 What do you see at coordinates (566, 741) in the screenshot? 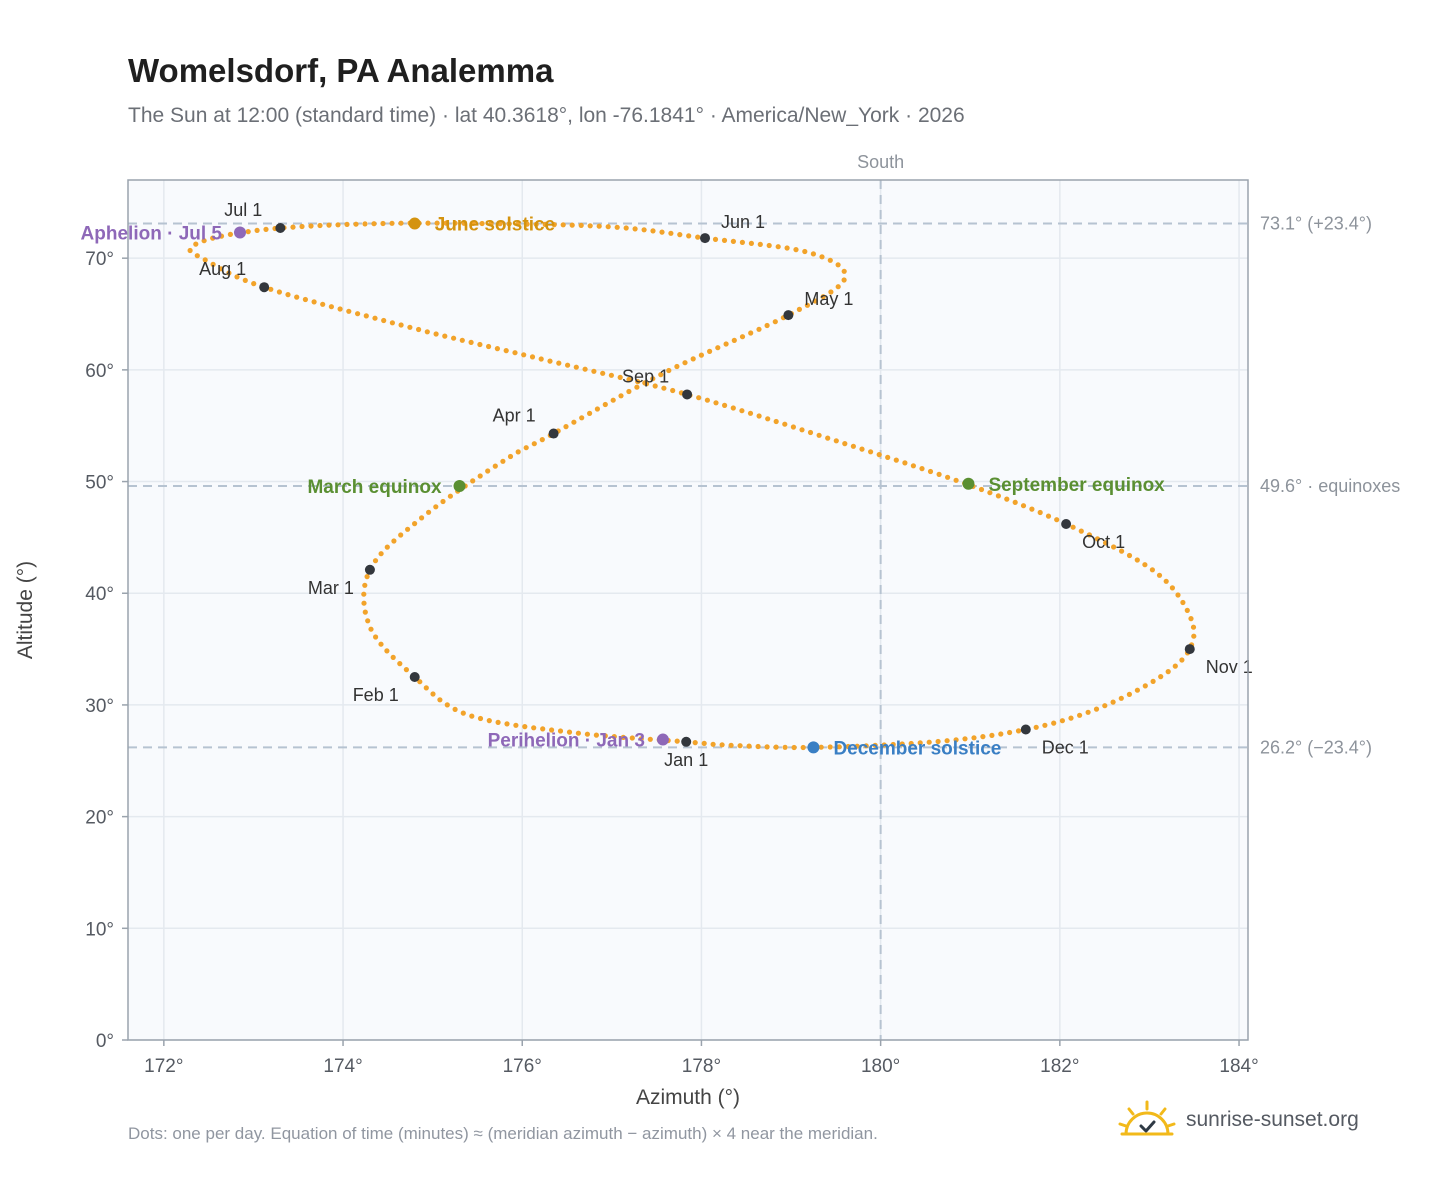
I see `event-marker-label: Perihelion · Jan 3` at bounding box center [566, 741].